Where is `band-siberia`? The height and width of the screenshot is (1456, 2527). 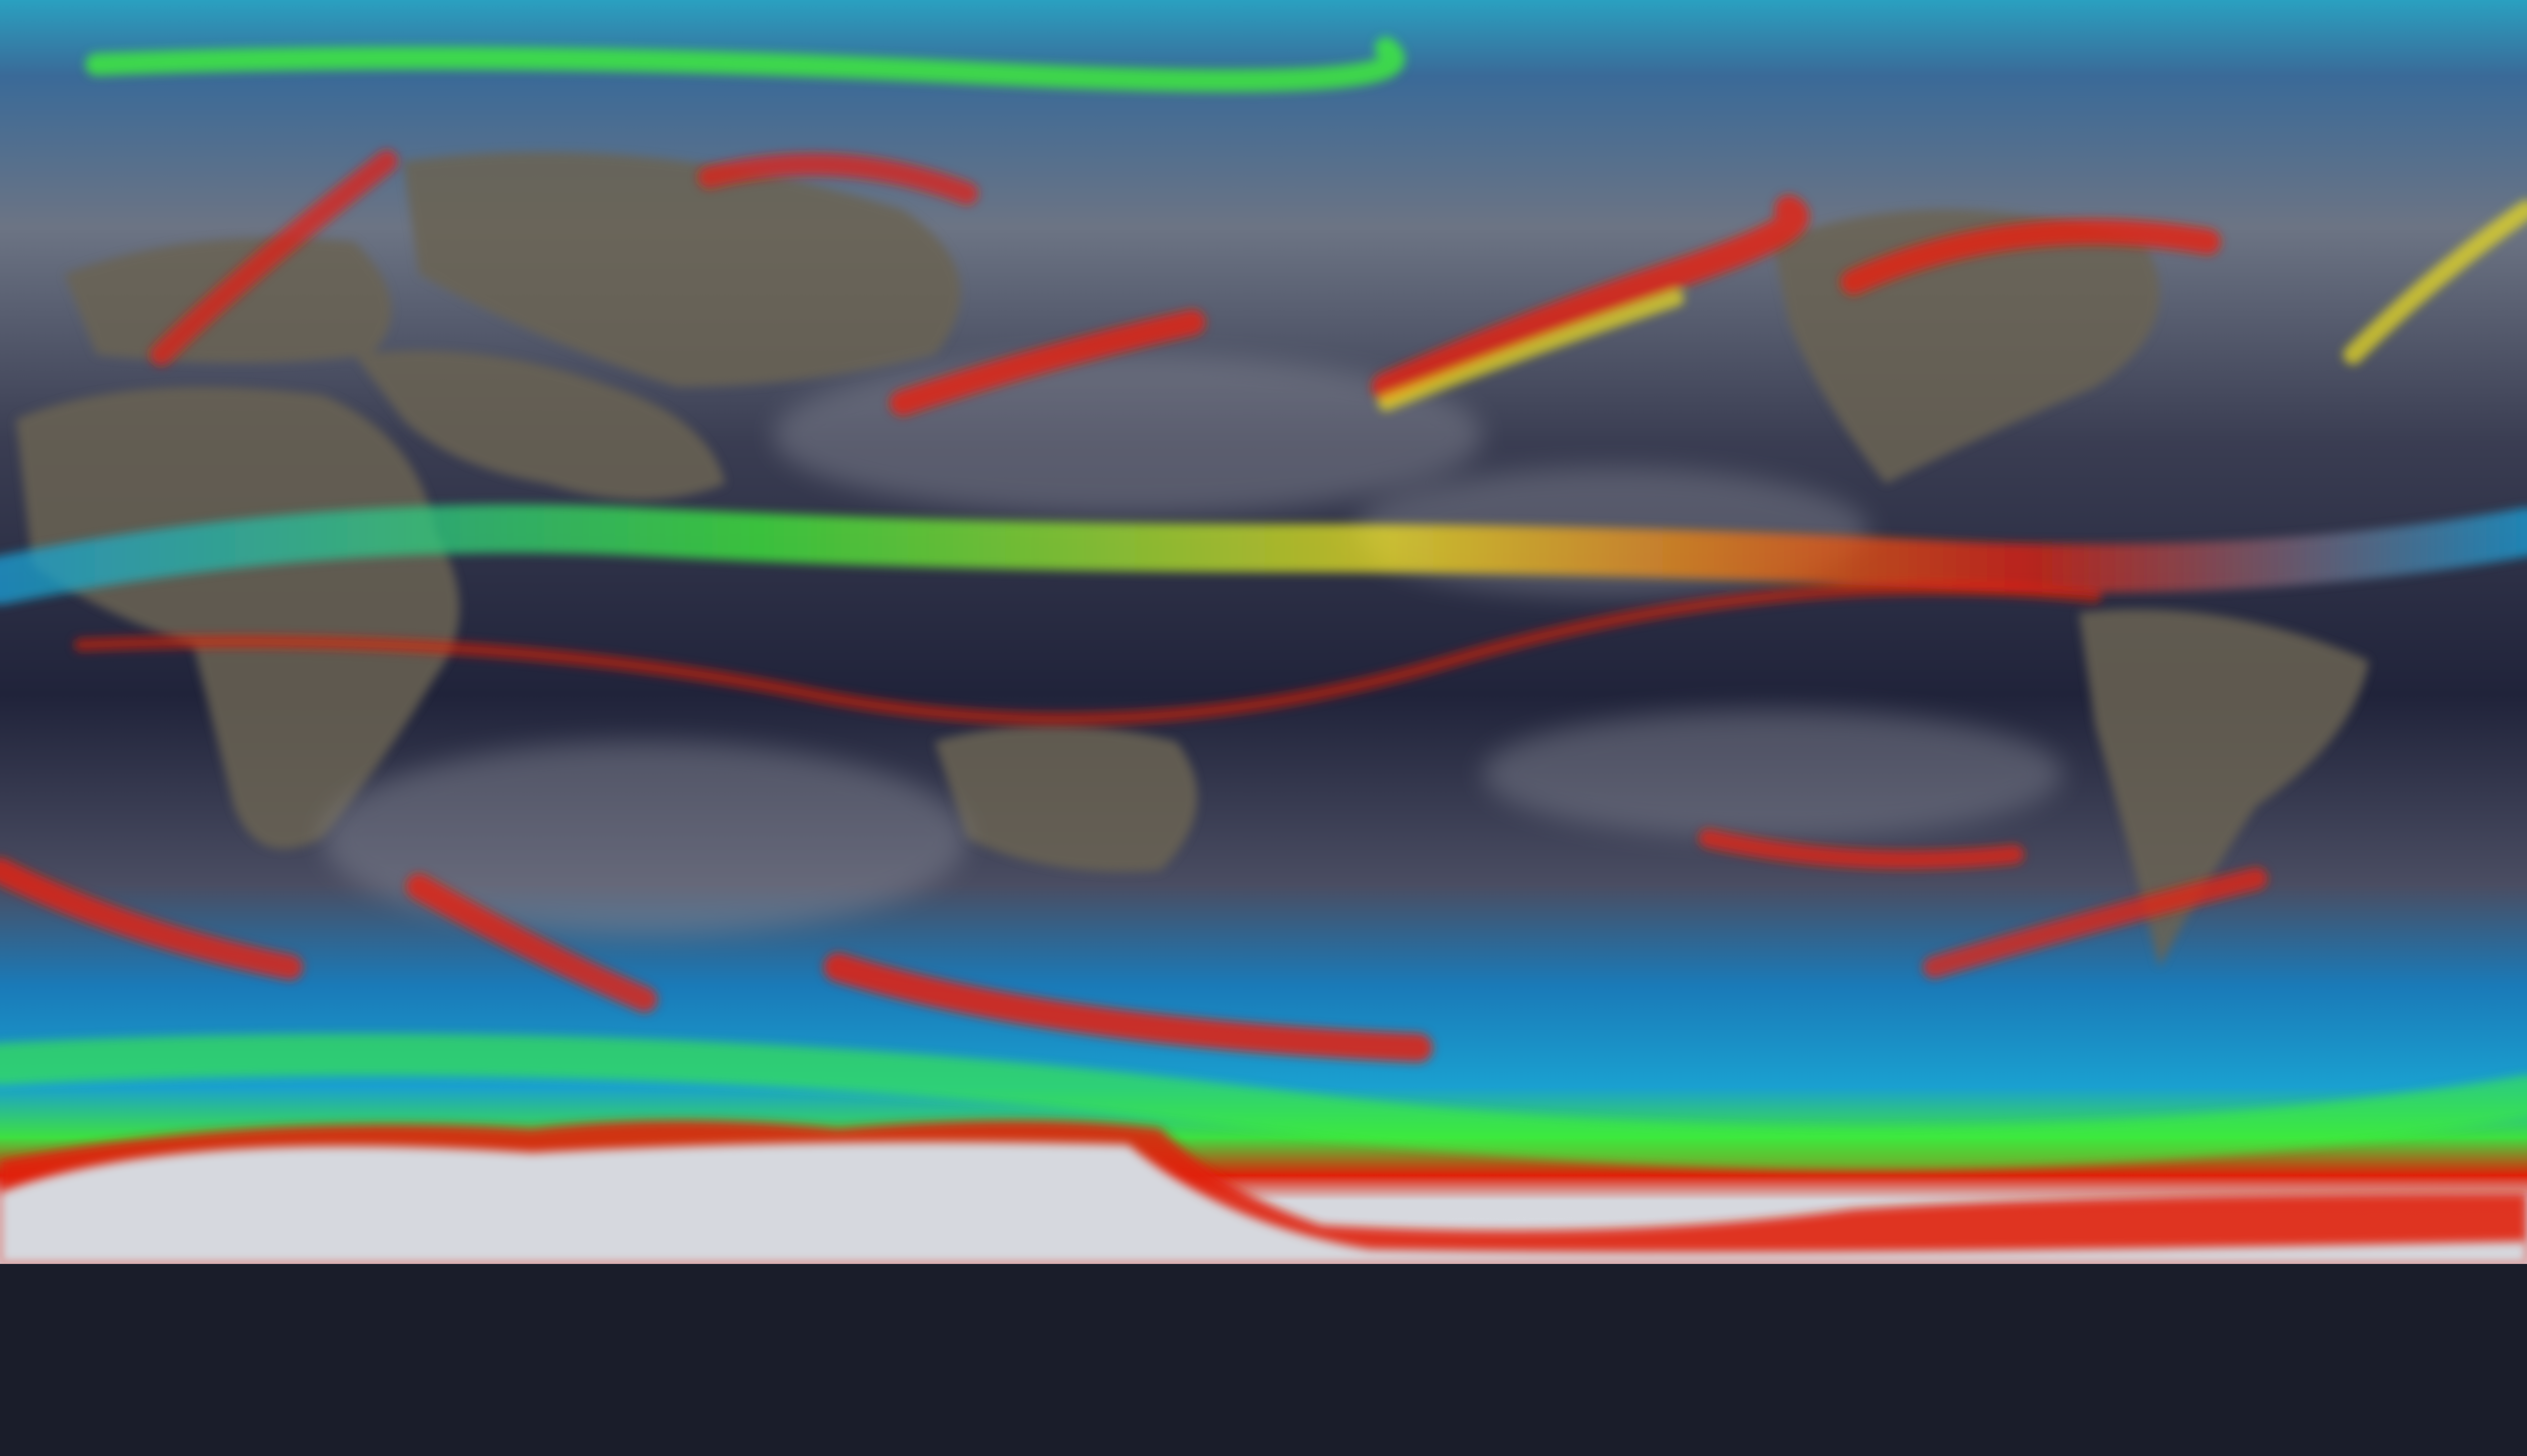 band-siberia is located at coordinates (837, 179).